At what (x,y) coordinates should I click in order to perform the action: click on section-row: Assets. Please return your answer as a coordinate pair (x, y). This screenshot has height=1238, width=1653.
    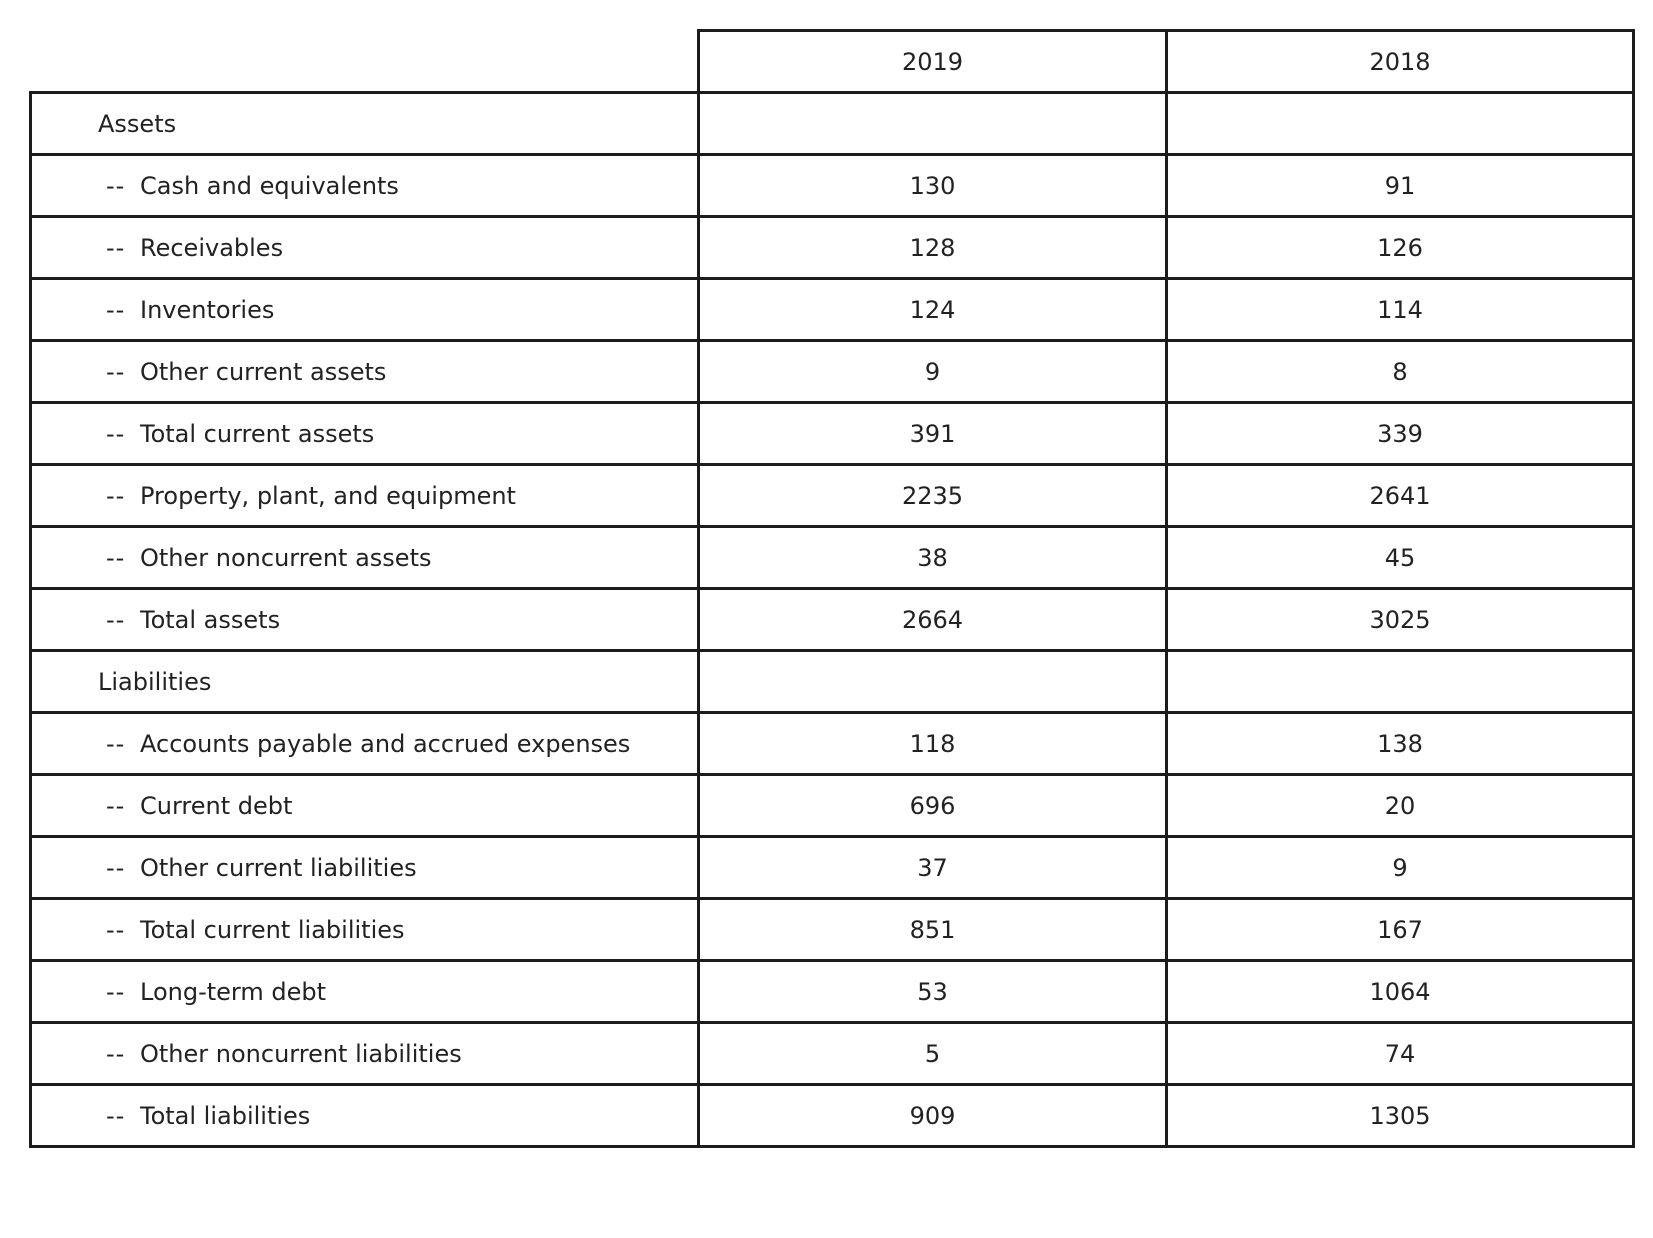
    Looking at the image, I should click on (832, 123).